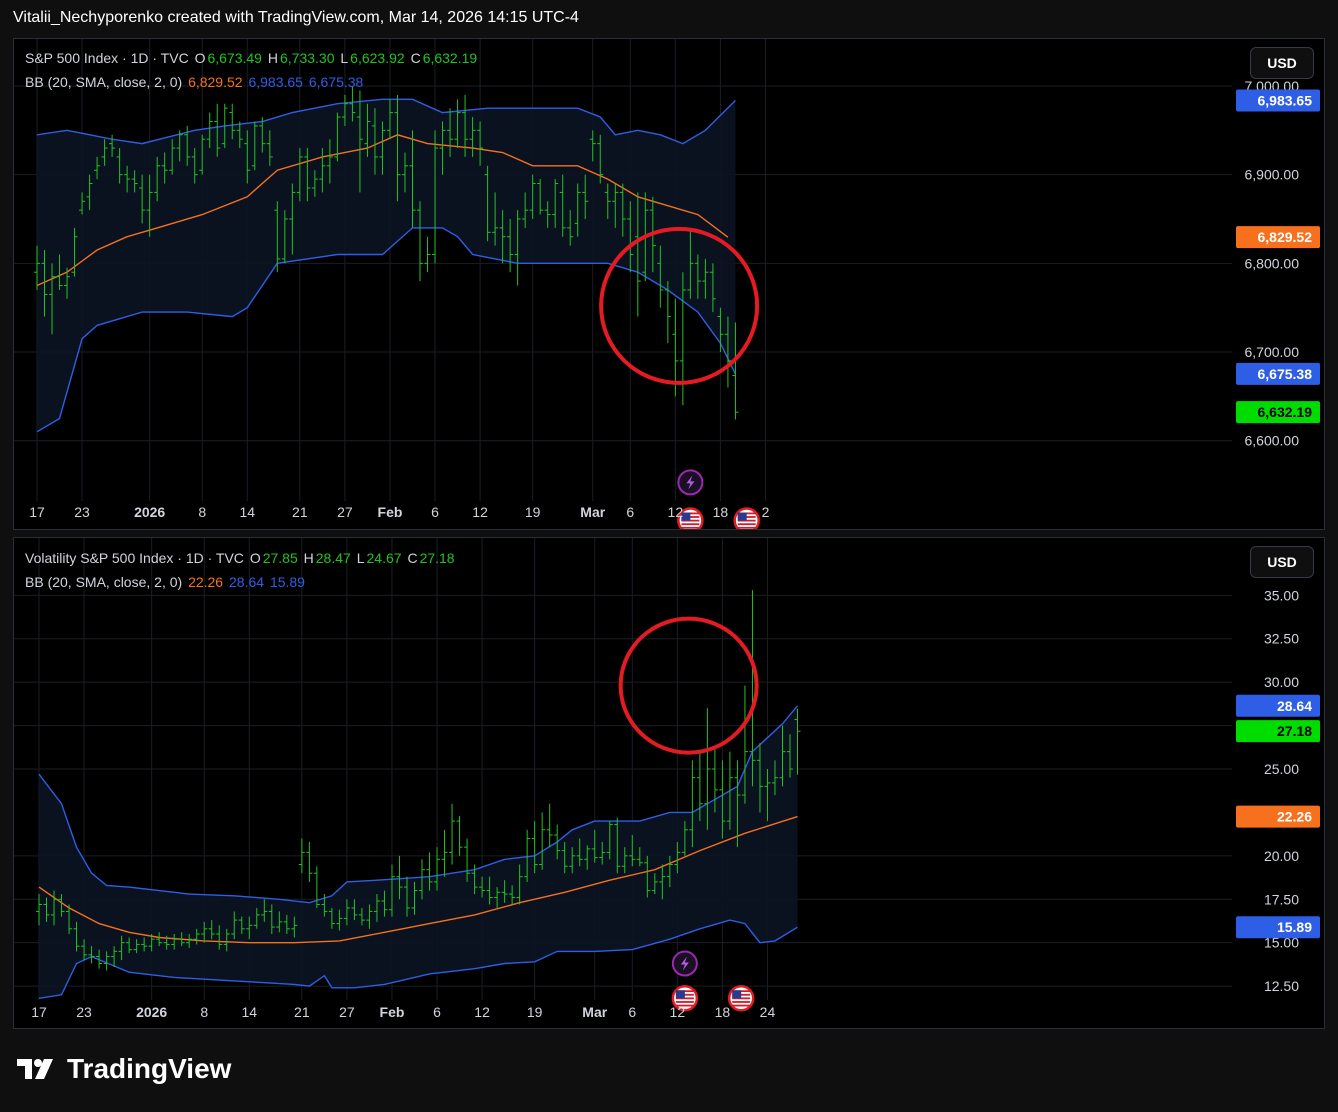 The image size is (1338, 1112). I want to click on us-flag-event-icon, so click(746, 518).